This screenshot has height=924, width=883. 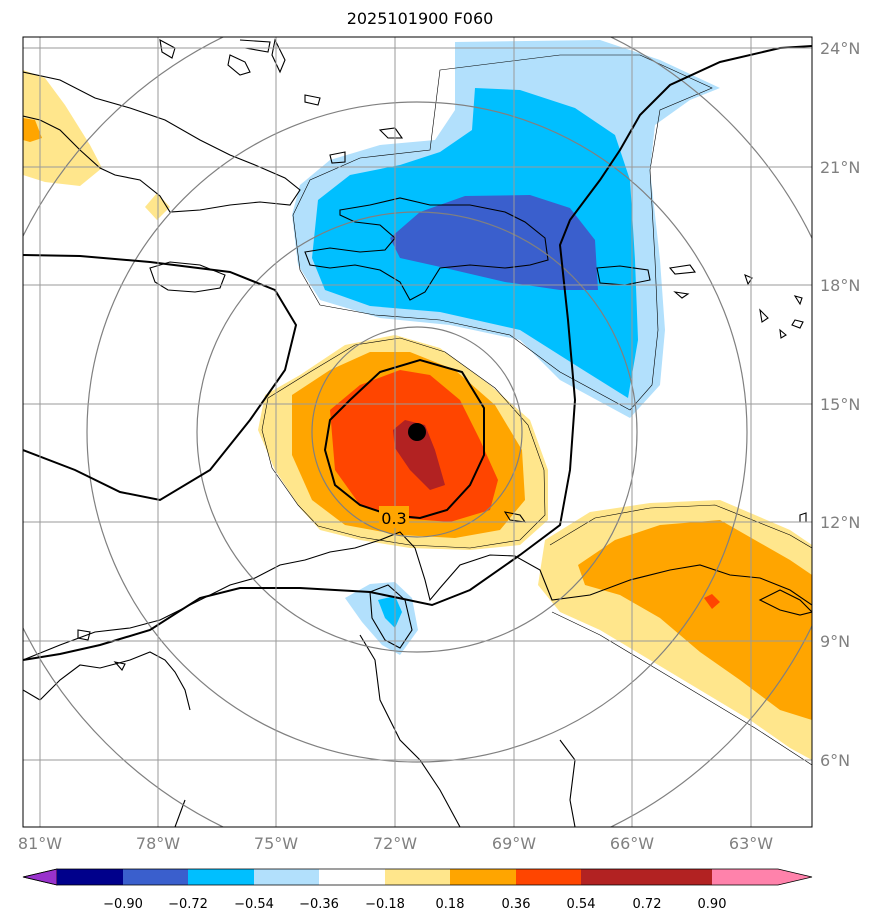 What do you see at coordinates (420, 18) in the screenshot?
I see `map-title: 2025101900 F060` at bounding box center [420, 18].